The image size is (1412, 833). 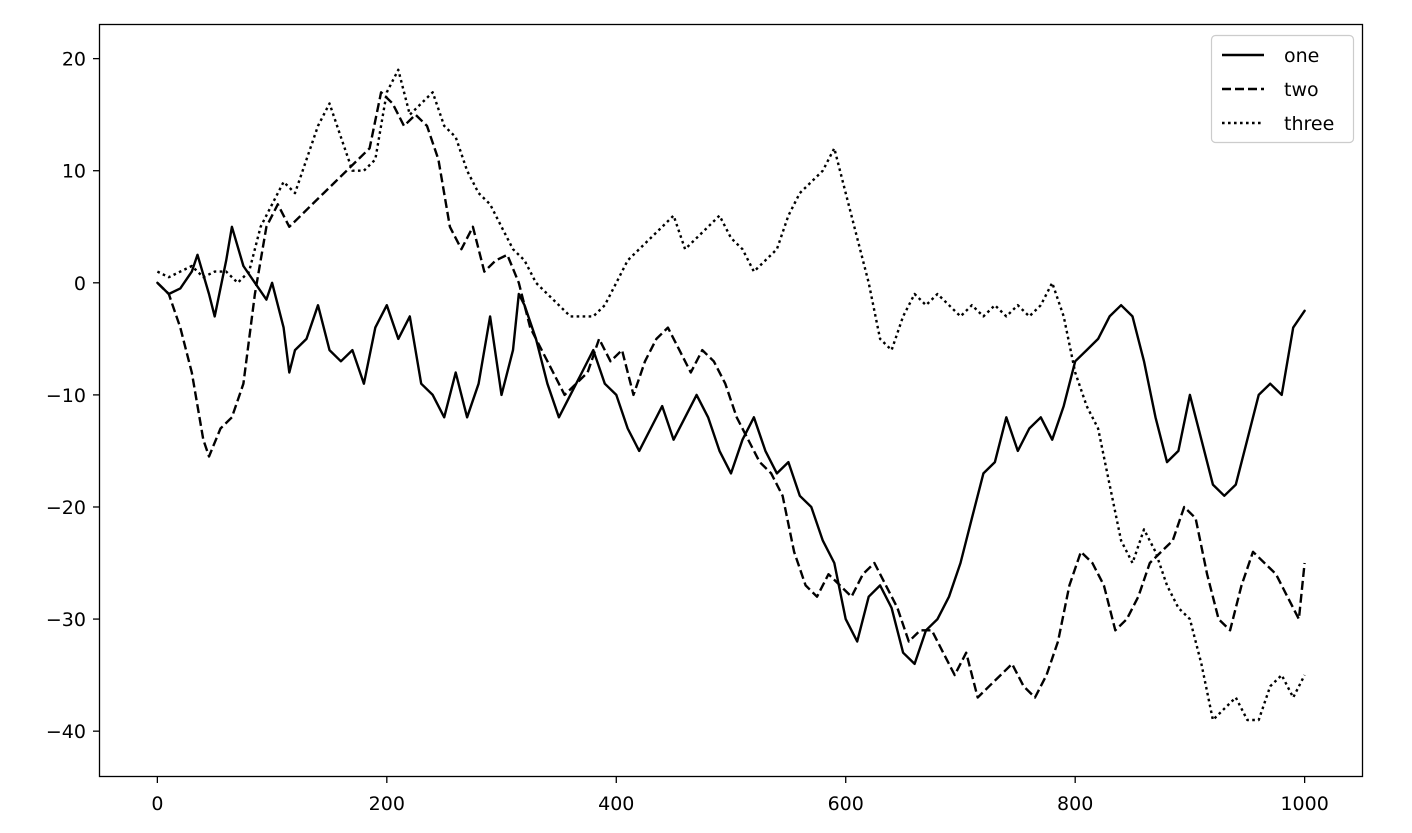 What do you see at coordinates (1301, 90) in the screenshot?
I see `legend-label-two: two` at bounding box center [1301, 90].